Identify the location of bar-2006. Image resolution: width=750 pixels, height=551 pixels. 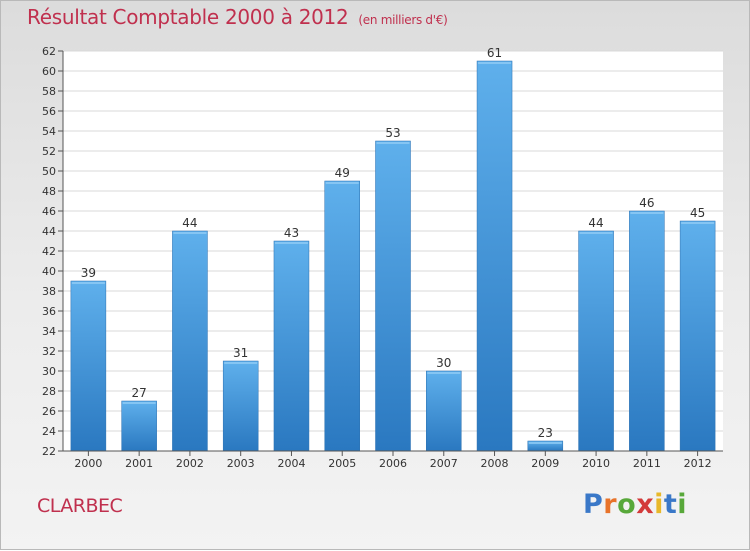
(393, 296).